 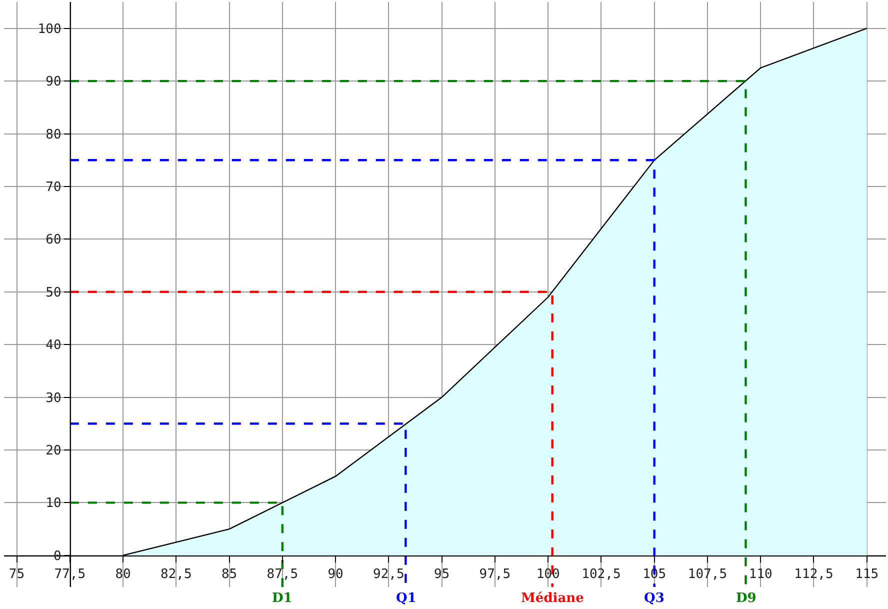 I want to click on x-tick-label: 87,5, so click(x=282, y=574).